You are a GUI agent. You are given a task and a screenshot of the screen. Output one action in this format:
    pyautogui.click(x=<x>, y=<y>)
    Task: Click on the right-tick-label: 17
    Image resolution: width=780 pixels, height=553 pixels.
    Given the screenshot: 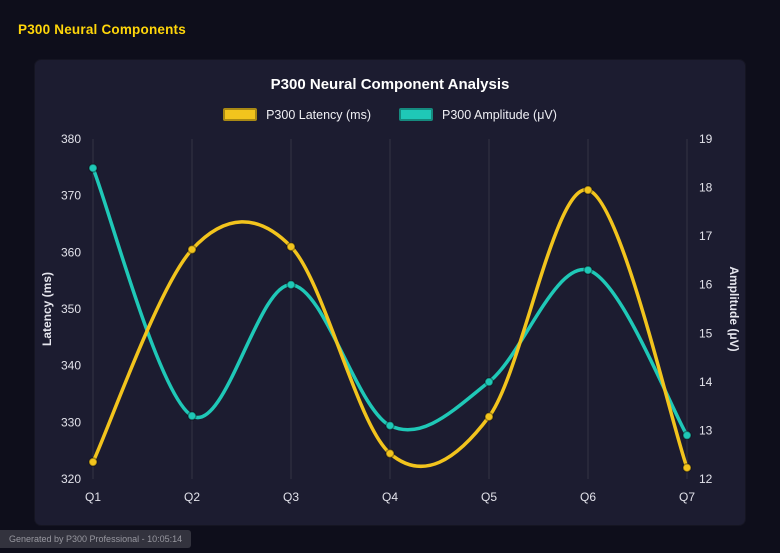 What is the action you would take?
    pyautogui.click(x=706, y=236)
    